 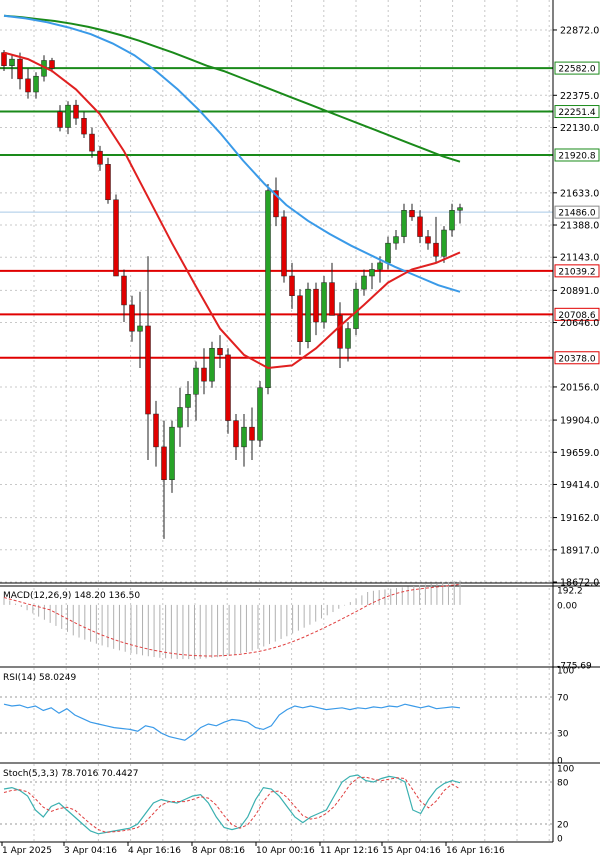 What do you see at coordinates (90, 851) in the screenshot?
I see `time-tick-label: 3 Apr 04:16` at bounding box center [90, 851].